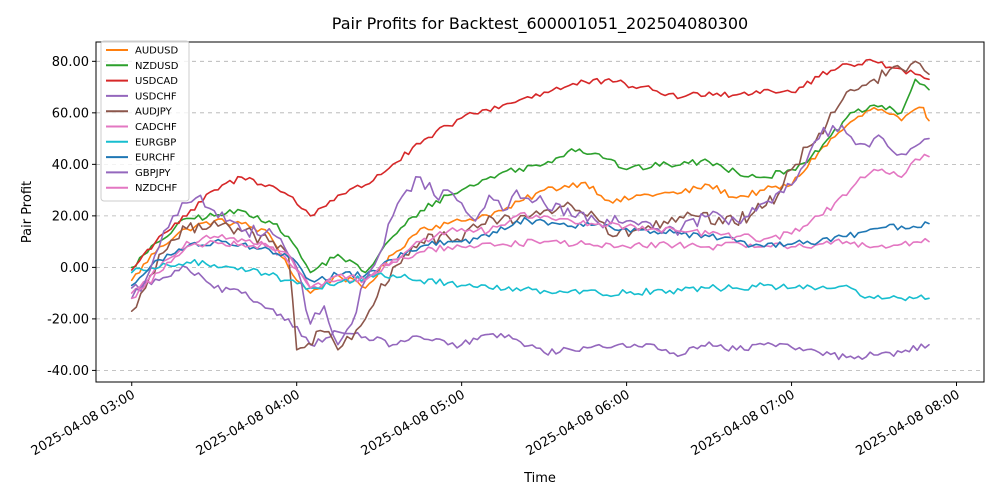  I want to click on series-line-eurgbp, so click(530, 280).